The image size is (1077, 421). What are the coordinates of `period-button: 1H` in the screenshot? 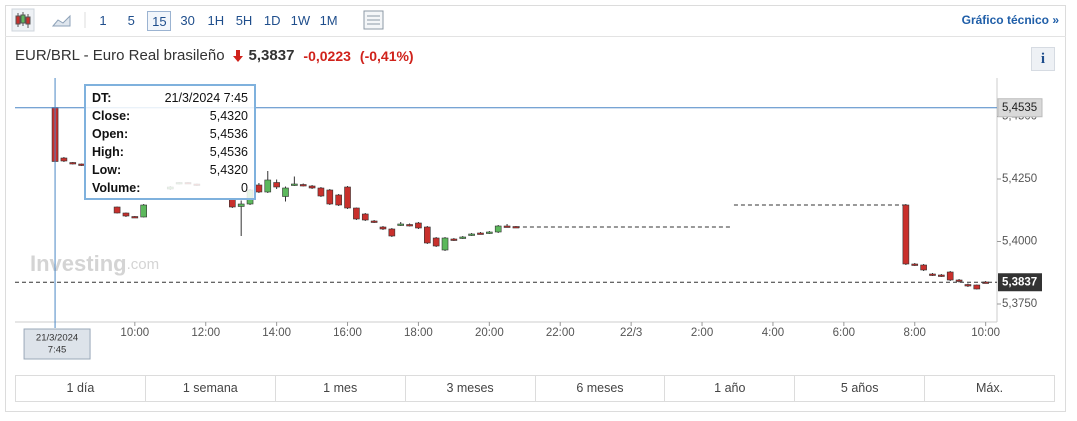 It's located at (216, 20).